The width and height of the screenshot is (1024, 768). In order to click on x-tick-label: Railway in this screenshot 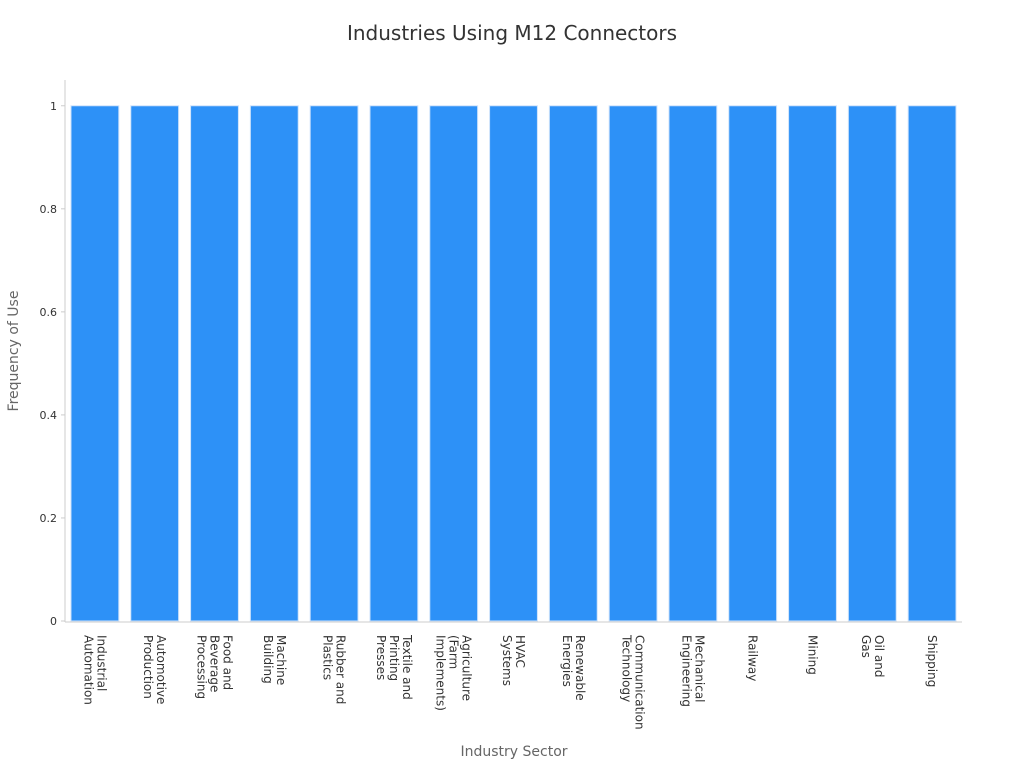, I will do `click(753, 658)`.